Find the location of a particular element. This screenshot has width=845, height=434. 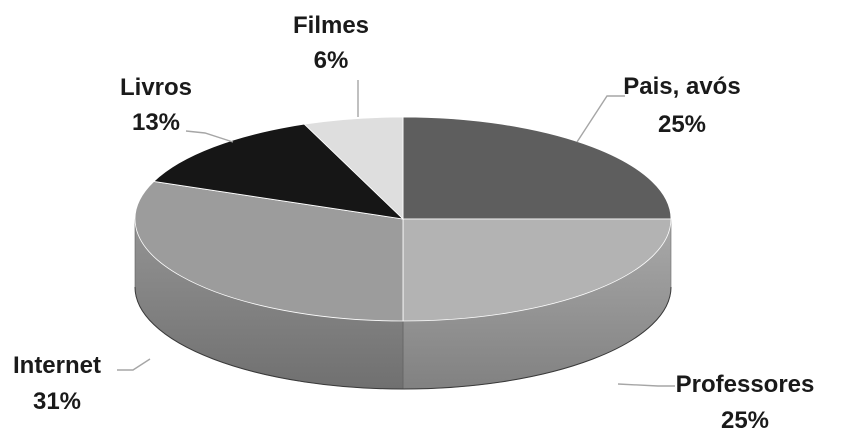

slice-label-professores: Professores is located at coordinates (745, 384).